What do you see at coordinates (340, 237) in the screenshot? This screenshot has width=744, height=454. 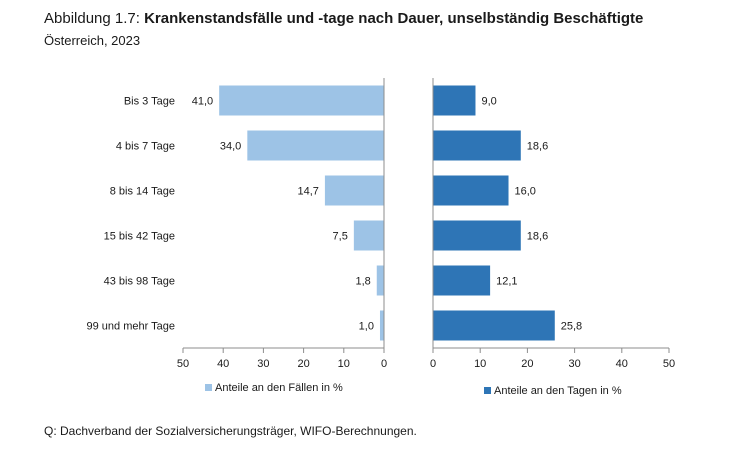 I see `data-label-faelle-4: 7,5` at bounding box center [340, 237].